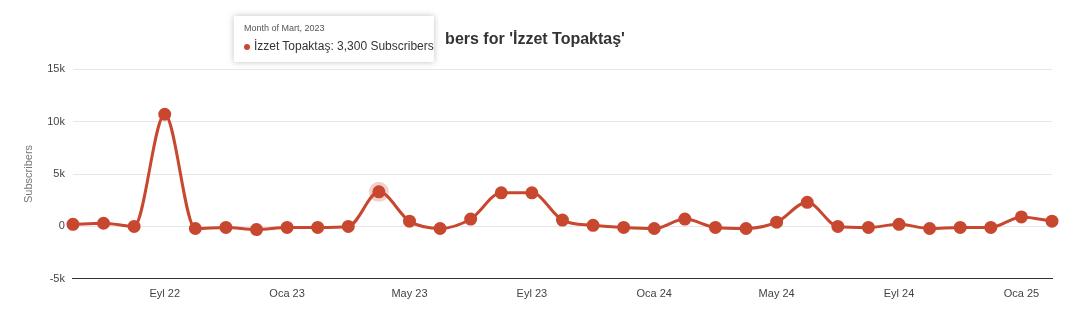 This screenshot has width=1080, height=317. What do you see at coordinates (61, 225) in the screenshot?
I see `y-tick-label: 0` at bounding box center [61, 225].